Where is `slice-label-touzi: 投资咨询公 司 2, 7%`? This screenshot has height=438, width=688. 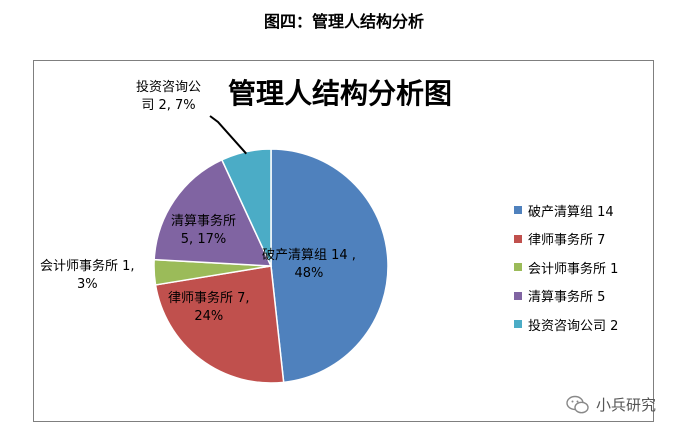
slice-label-touzi: 投资咨询公 司 2, 7% is located at coordinates (168, 97).